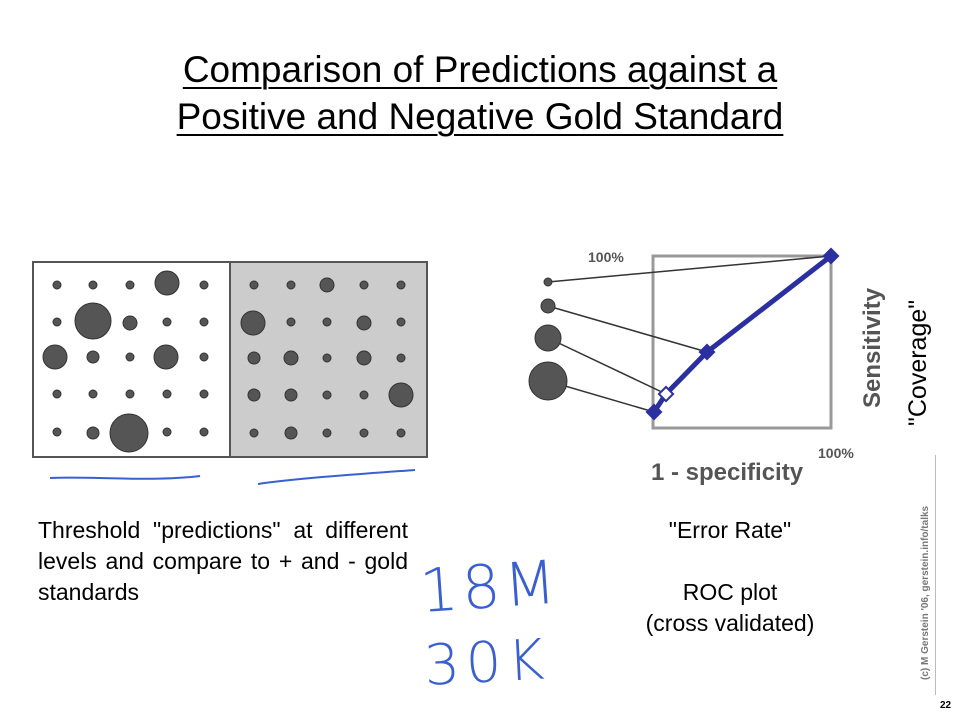 The width and height of the screenshot is (960, 720). What do you see at coordinates (480, 116) in the screenshot?
I see `title-line-2: Positive and Negative Gold Standard` at bounding box center [480, 116].